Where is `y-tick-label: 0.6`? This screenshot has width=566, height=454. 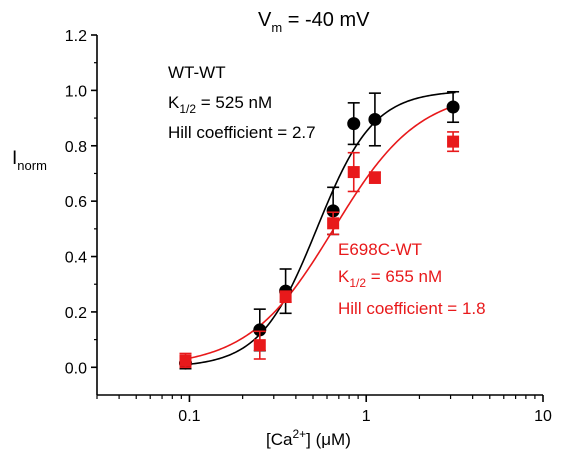 y-tick-label: 0.6 is located at coordinates (76, 202).